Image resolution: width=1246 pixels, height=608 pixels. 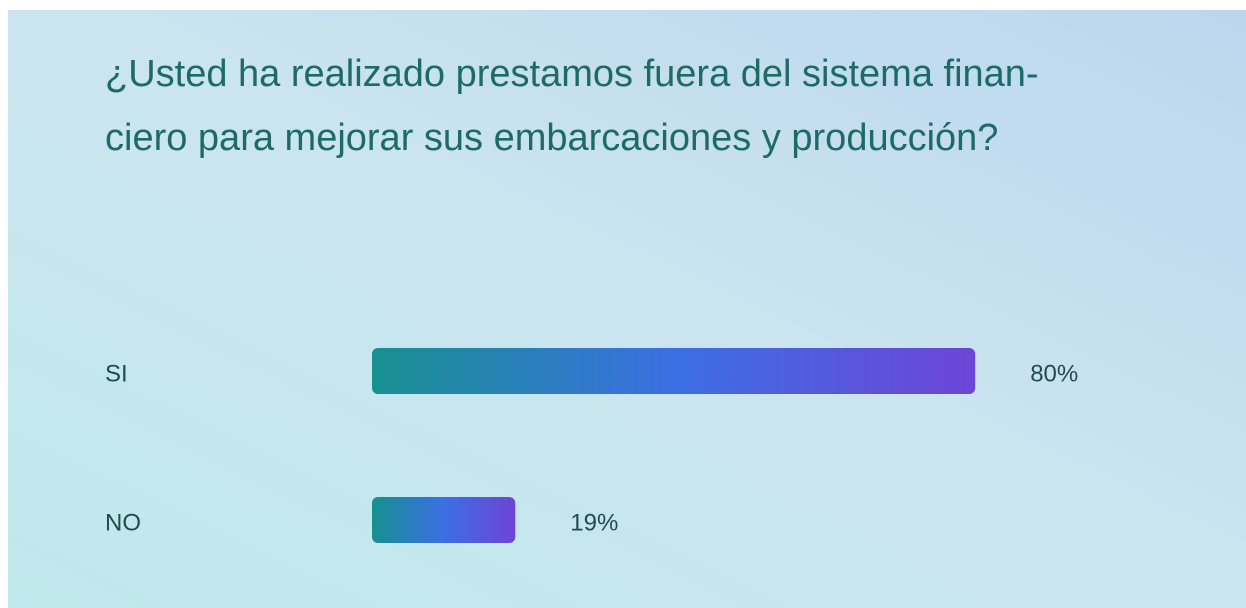 I want to click on category-label: NO, so click(x=123, y=522).